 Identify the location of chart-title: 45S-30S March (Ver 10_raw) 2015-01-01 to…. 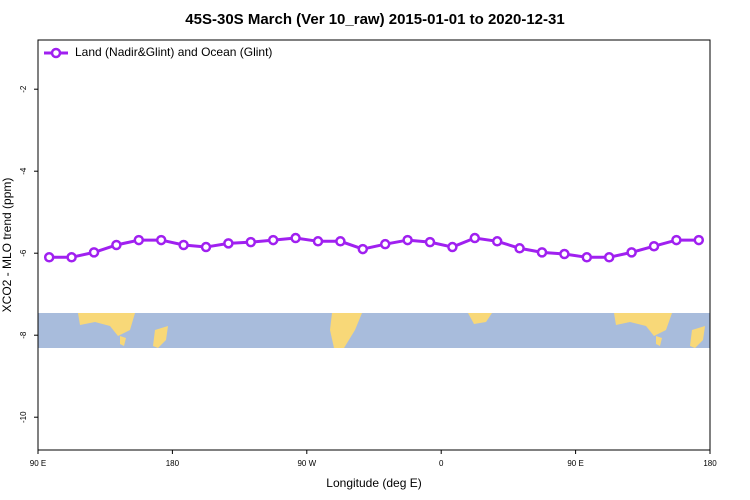
(374, 19).